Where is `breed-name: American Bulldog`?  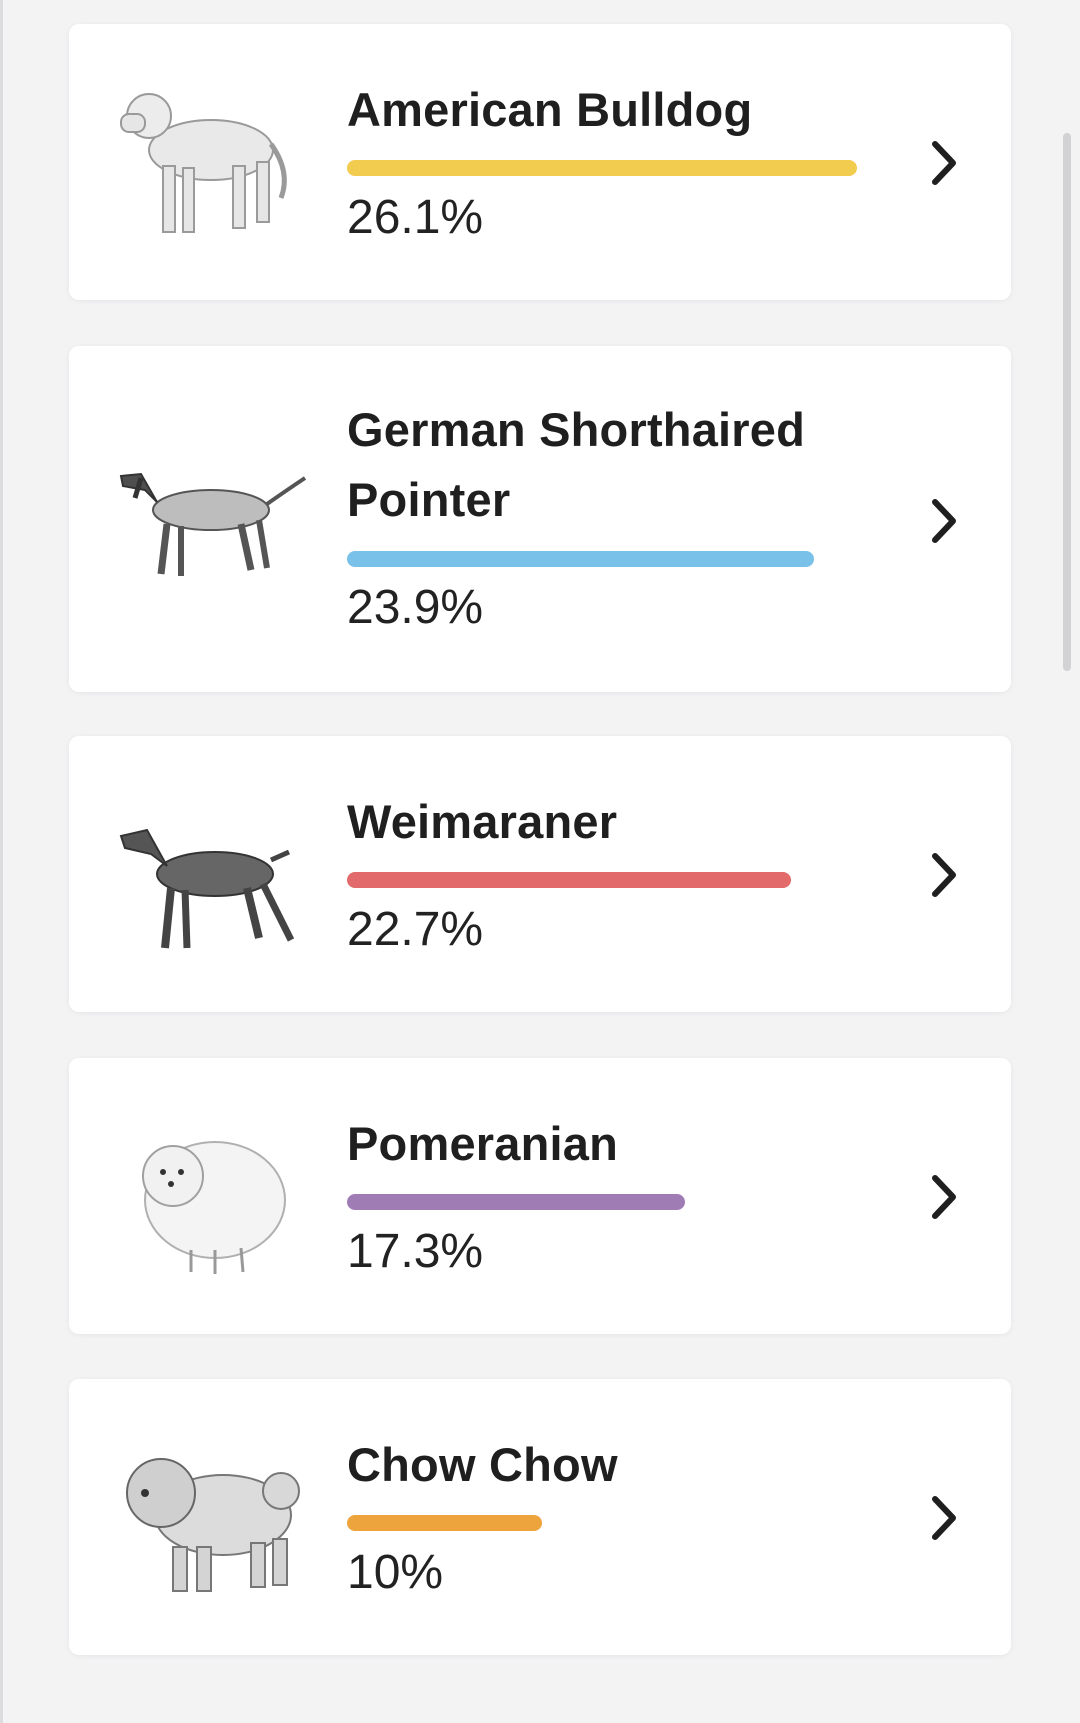
breed-name: American Bulldog is located at coordinates (550, 109).